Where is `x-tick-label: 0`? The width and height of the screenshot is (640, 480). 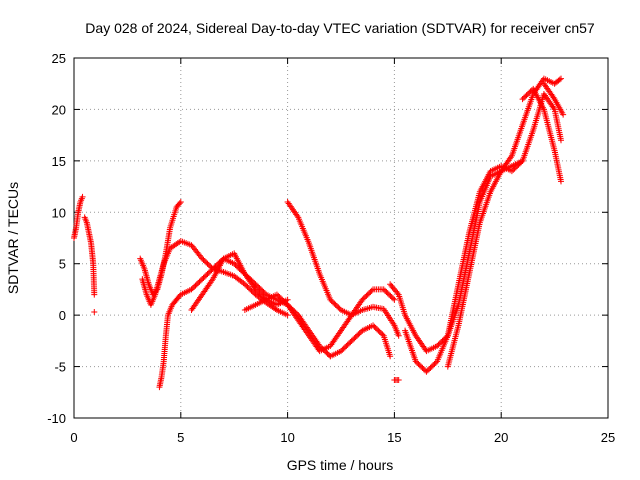
x-tick-label: 0 is located at coordinates (73, 437).